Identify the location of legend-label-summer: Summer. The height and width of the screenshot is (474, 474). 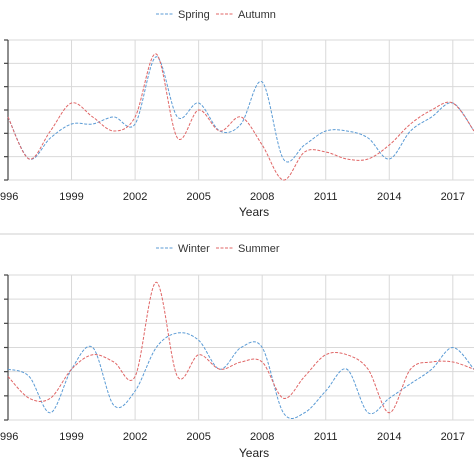
(259, 249).